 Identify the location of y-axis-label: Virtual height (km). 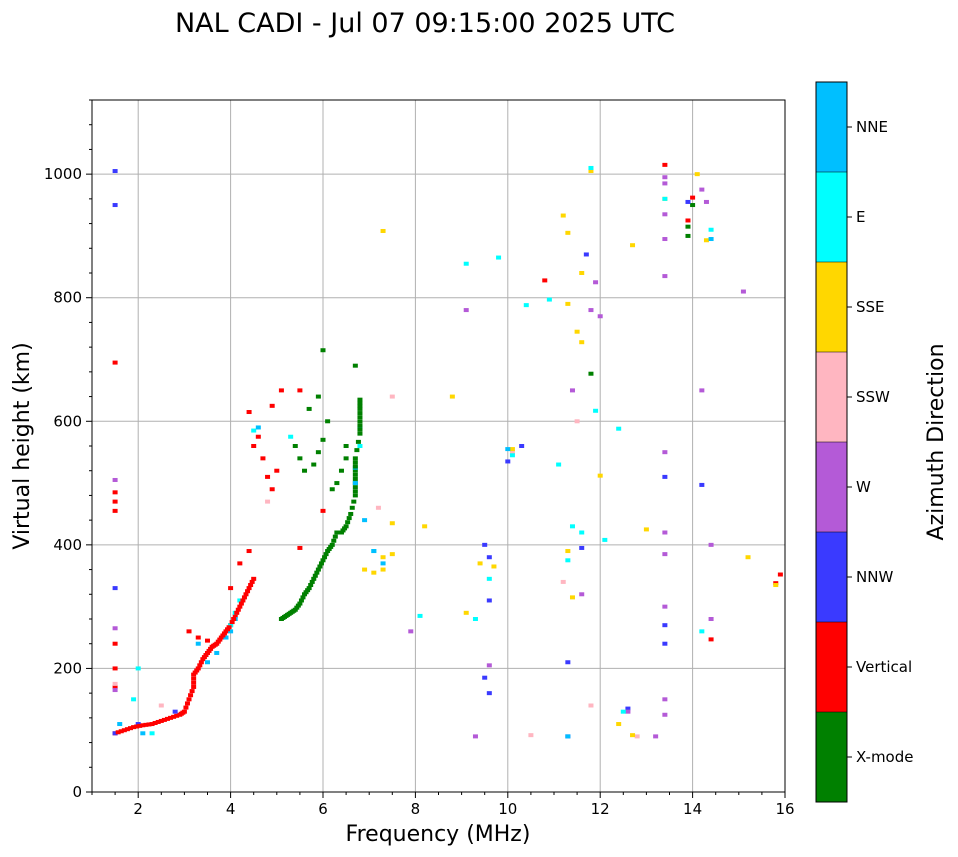
(22, 445).